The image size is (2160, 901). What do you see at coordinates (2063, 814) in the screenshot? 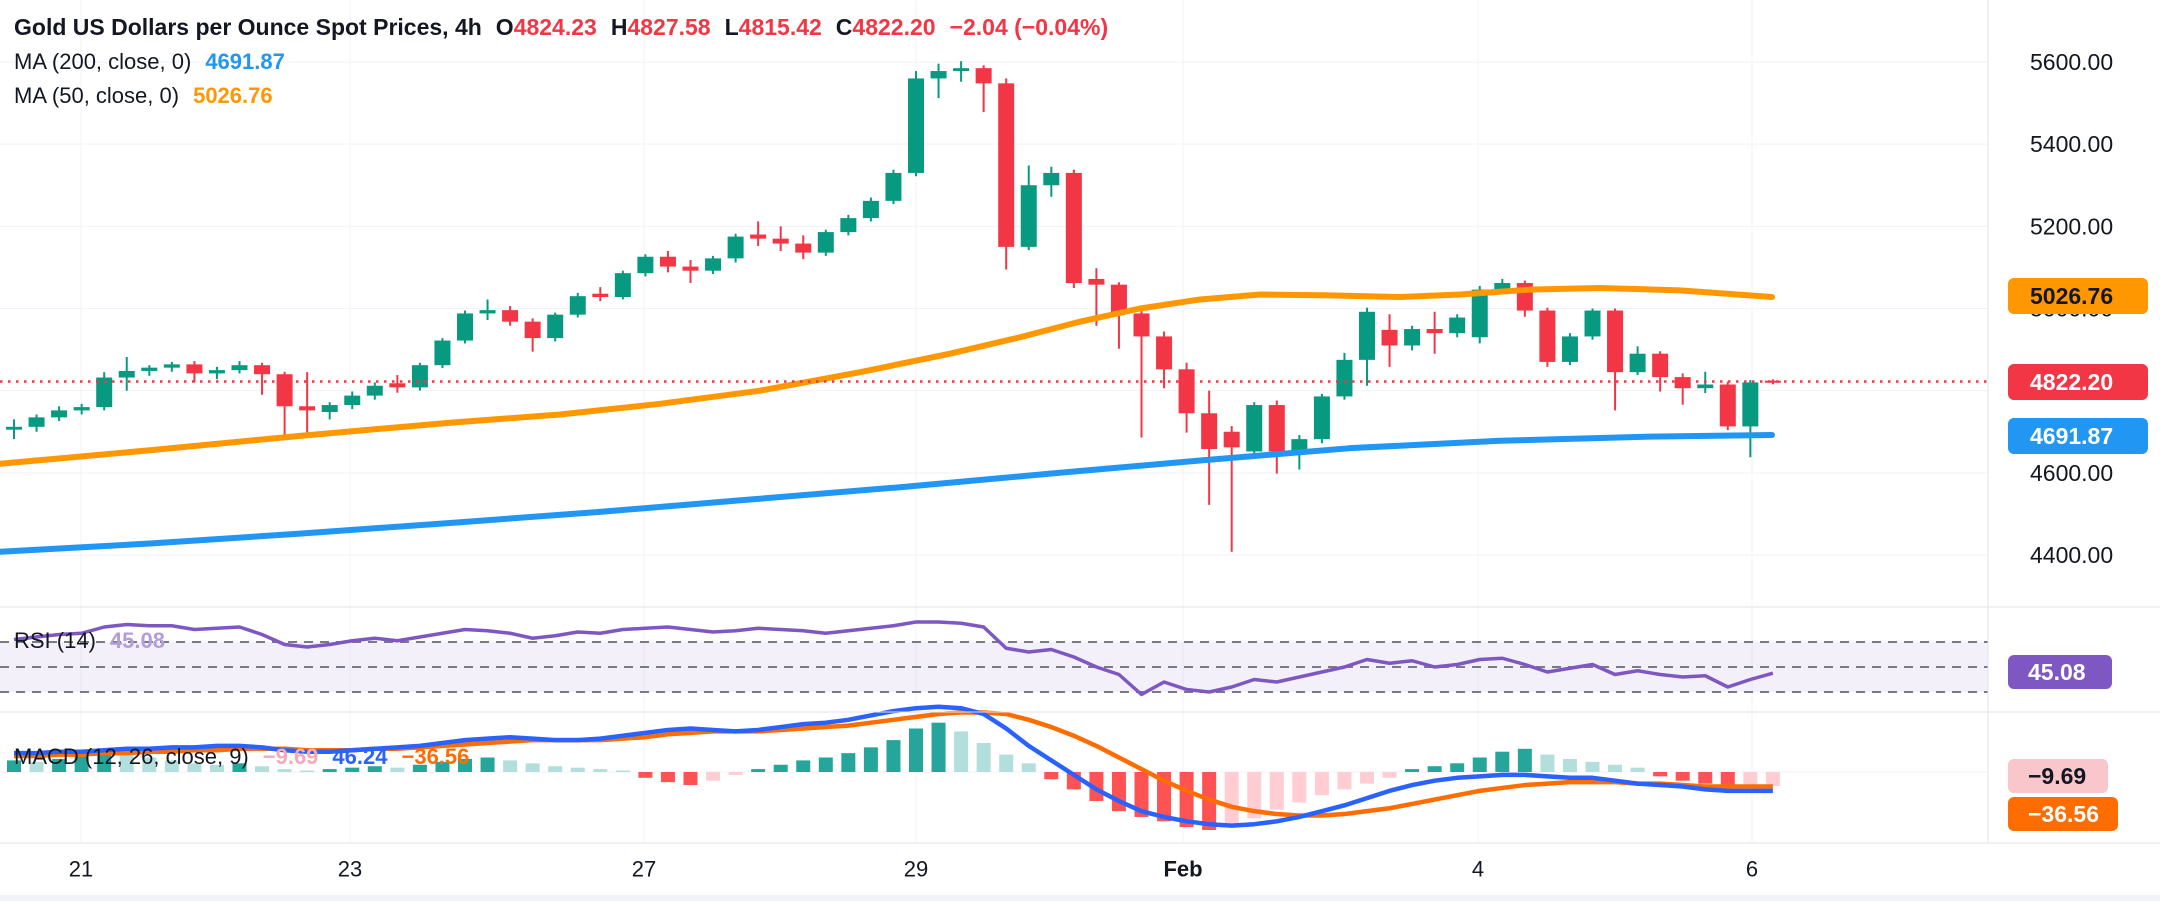
I see `macd-signal-badge: −36.56` at bounding box center [2063, 814].